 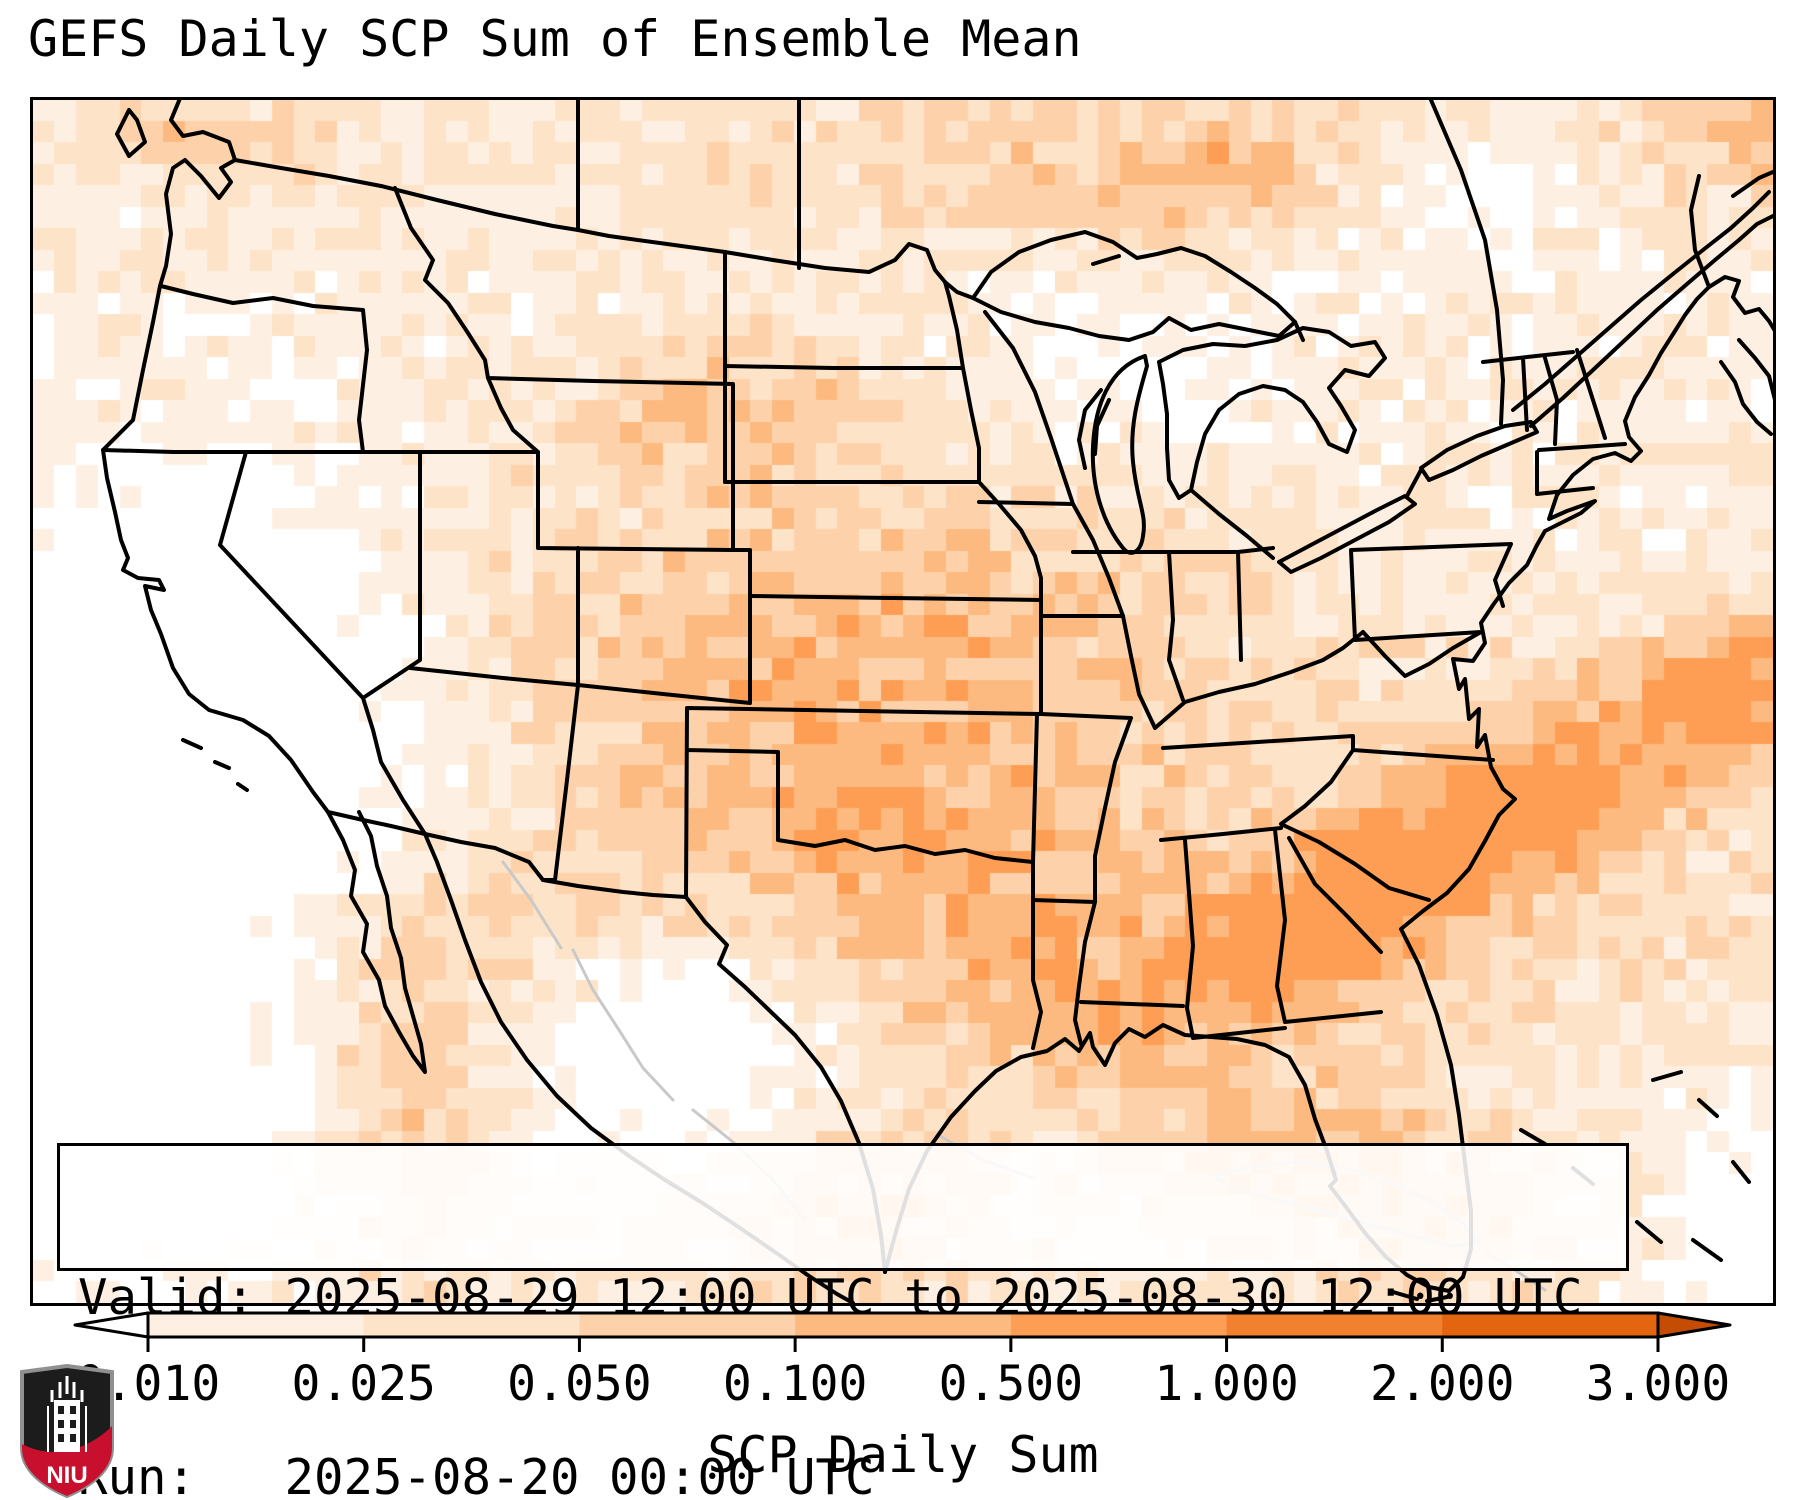 What do you see at coordinates (1171, 520) in the screenshot?
I see `state-borders-midwest` at bounding box center [1171, 520].